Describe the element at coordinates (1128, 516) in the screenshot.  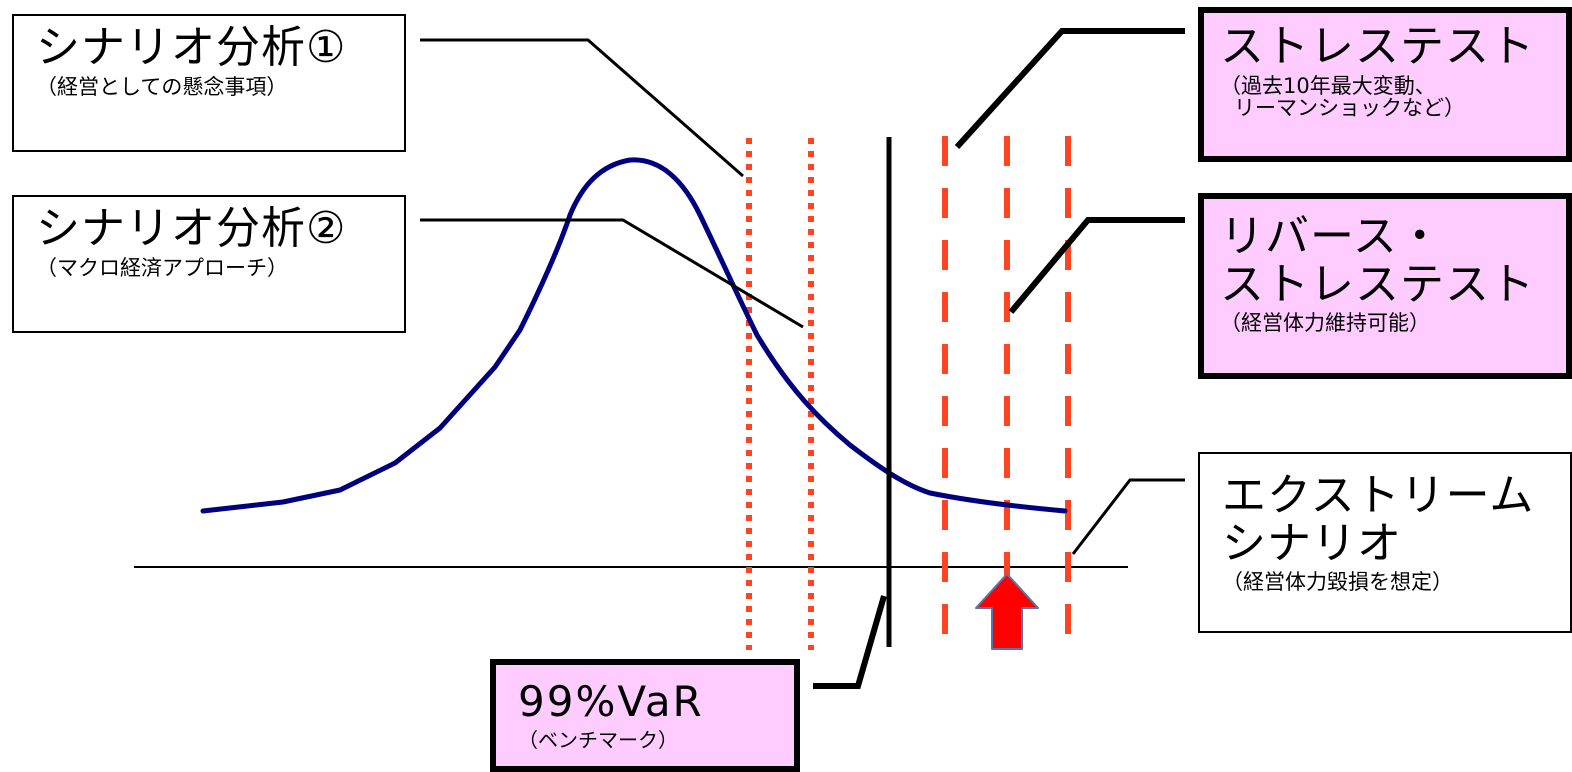
I see `extreme-scenario-leader-line` at that location.